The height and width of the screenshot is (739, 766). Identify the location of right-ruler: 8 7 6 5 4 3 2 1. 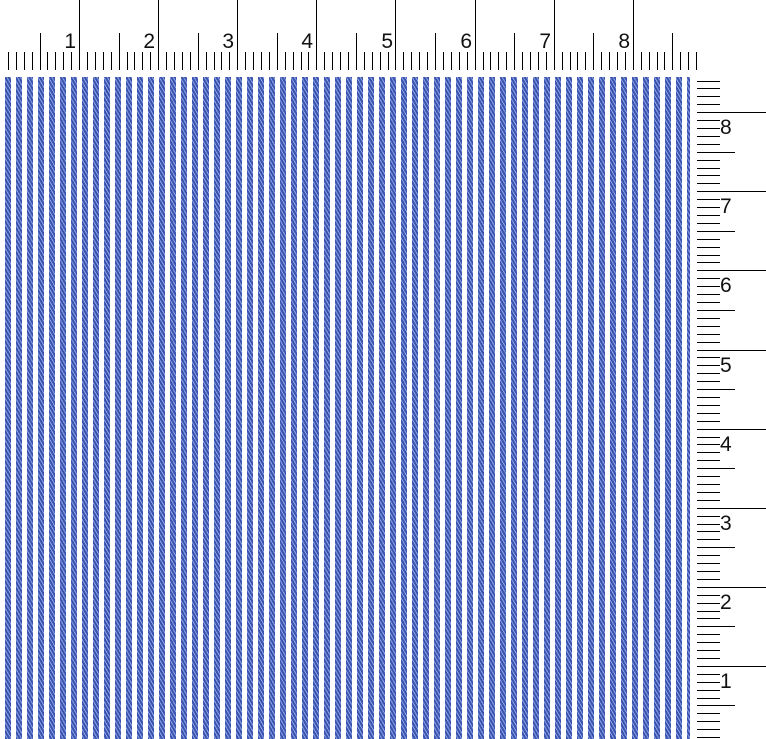
(731, 409).